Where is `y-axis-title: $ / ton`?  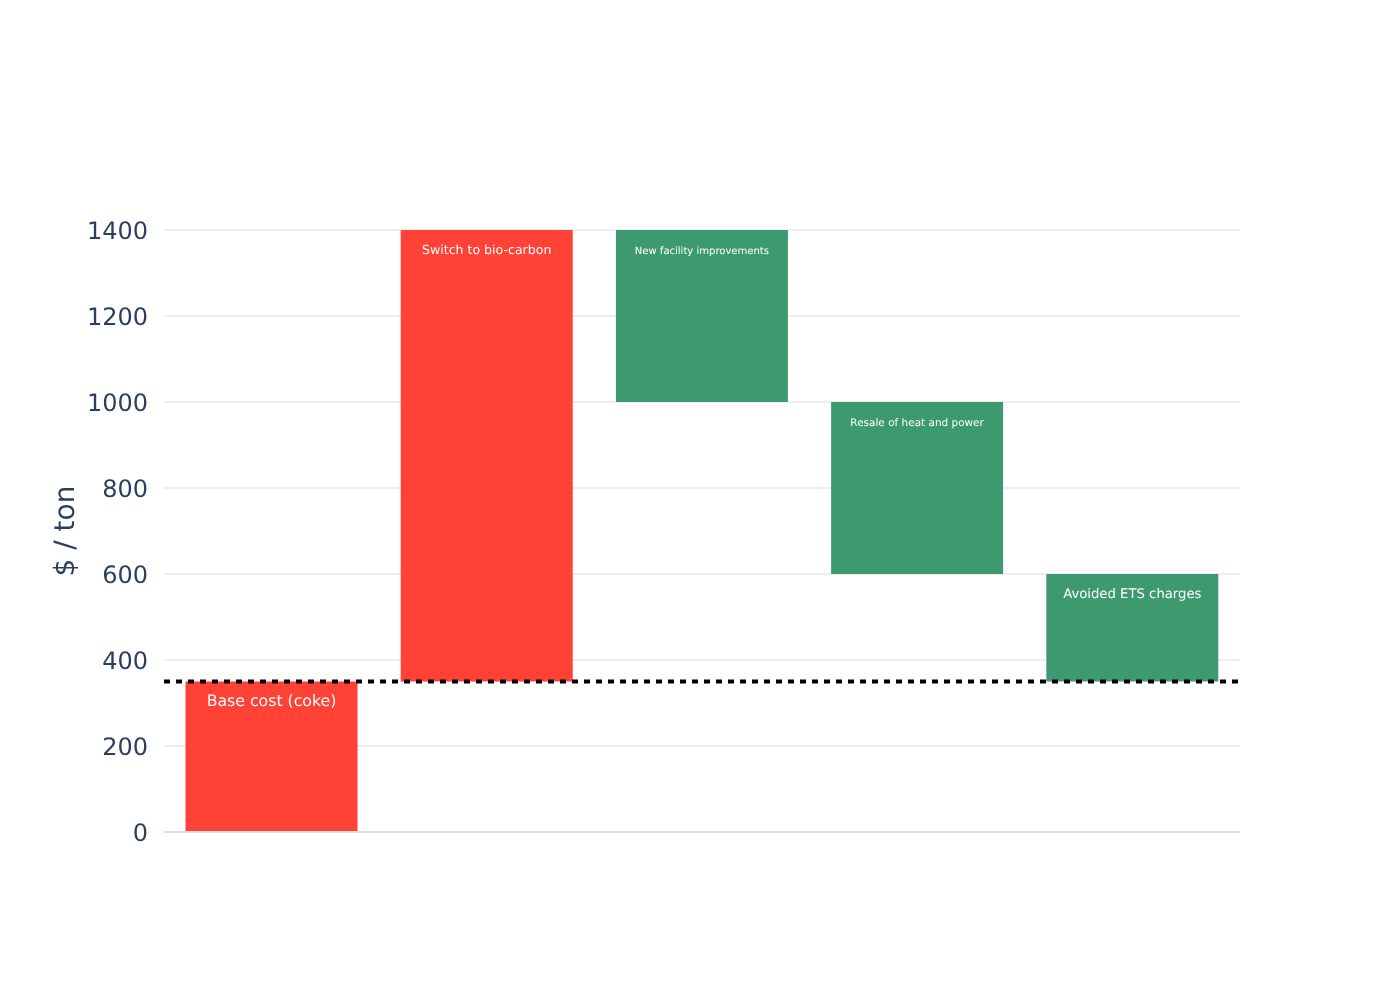 y-axis-title: $ / ton is located at coordinates (65, 531).